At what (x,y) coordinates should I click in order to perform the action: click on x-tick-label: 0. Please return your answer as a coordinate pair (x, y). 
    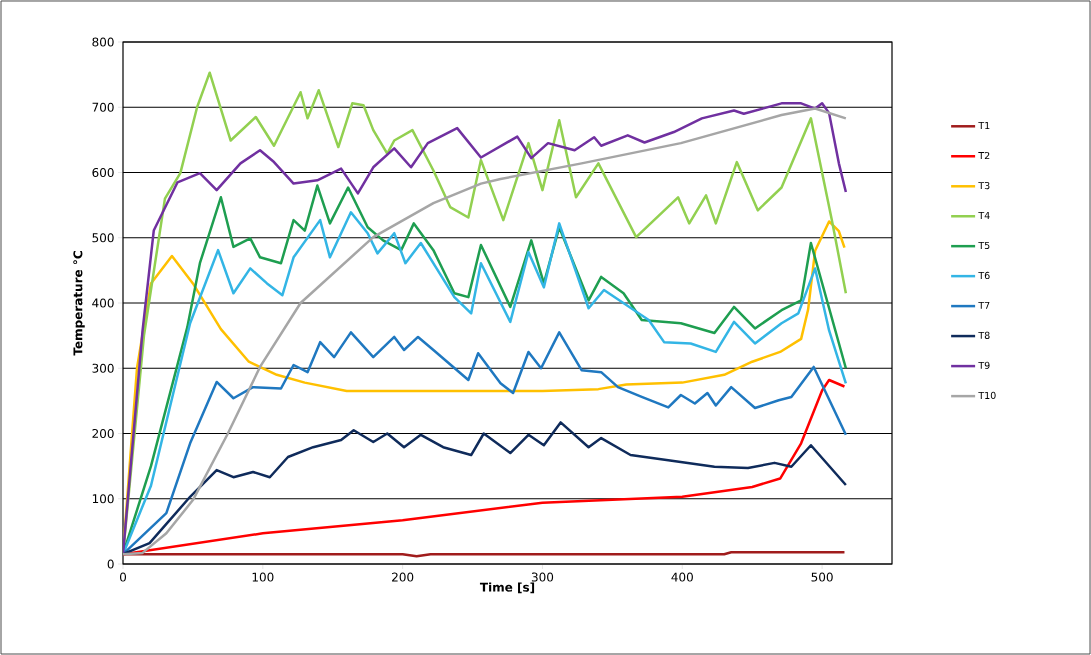
    Looking at the image, I should click on (123, 577).